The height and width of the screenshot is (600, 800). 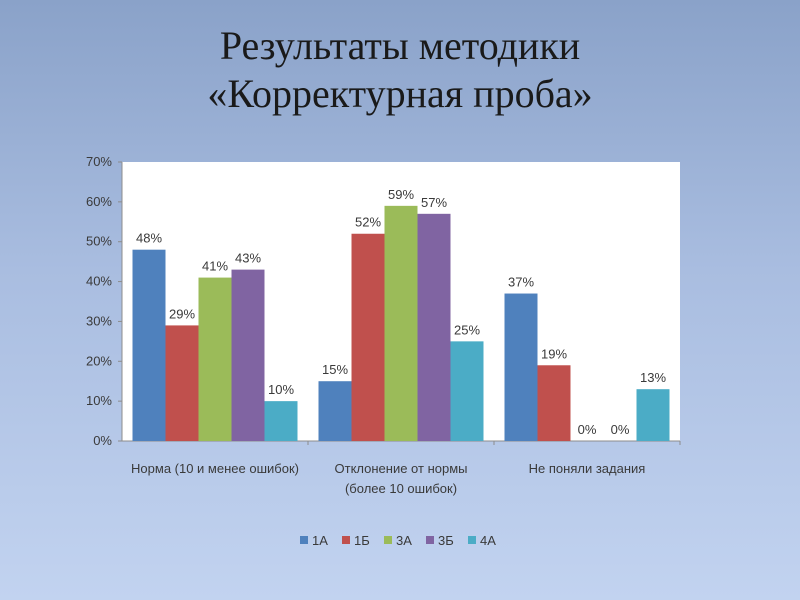 I want to click on data-label: 41%, so click(x=215, y=266).